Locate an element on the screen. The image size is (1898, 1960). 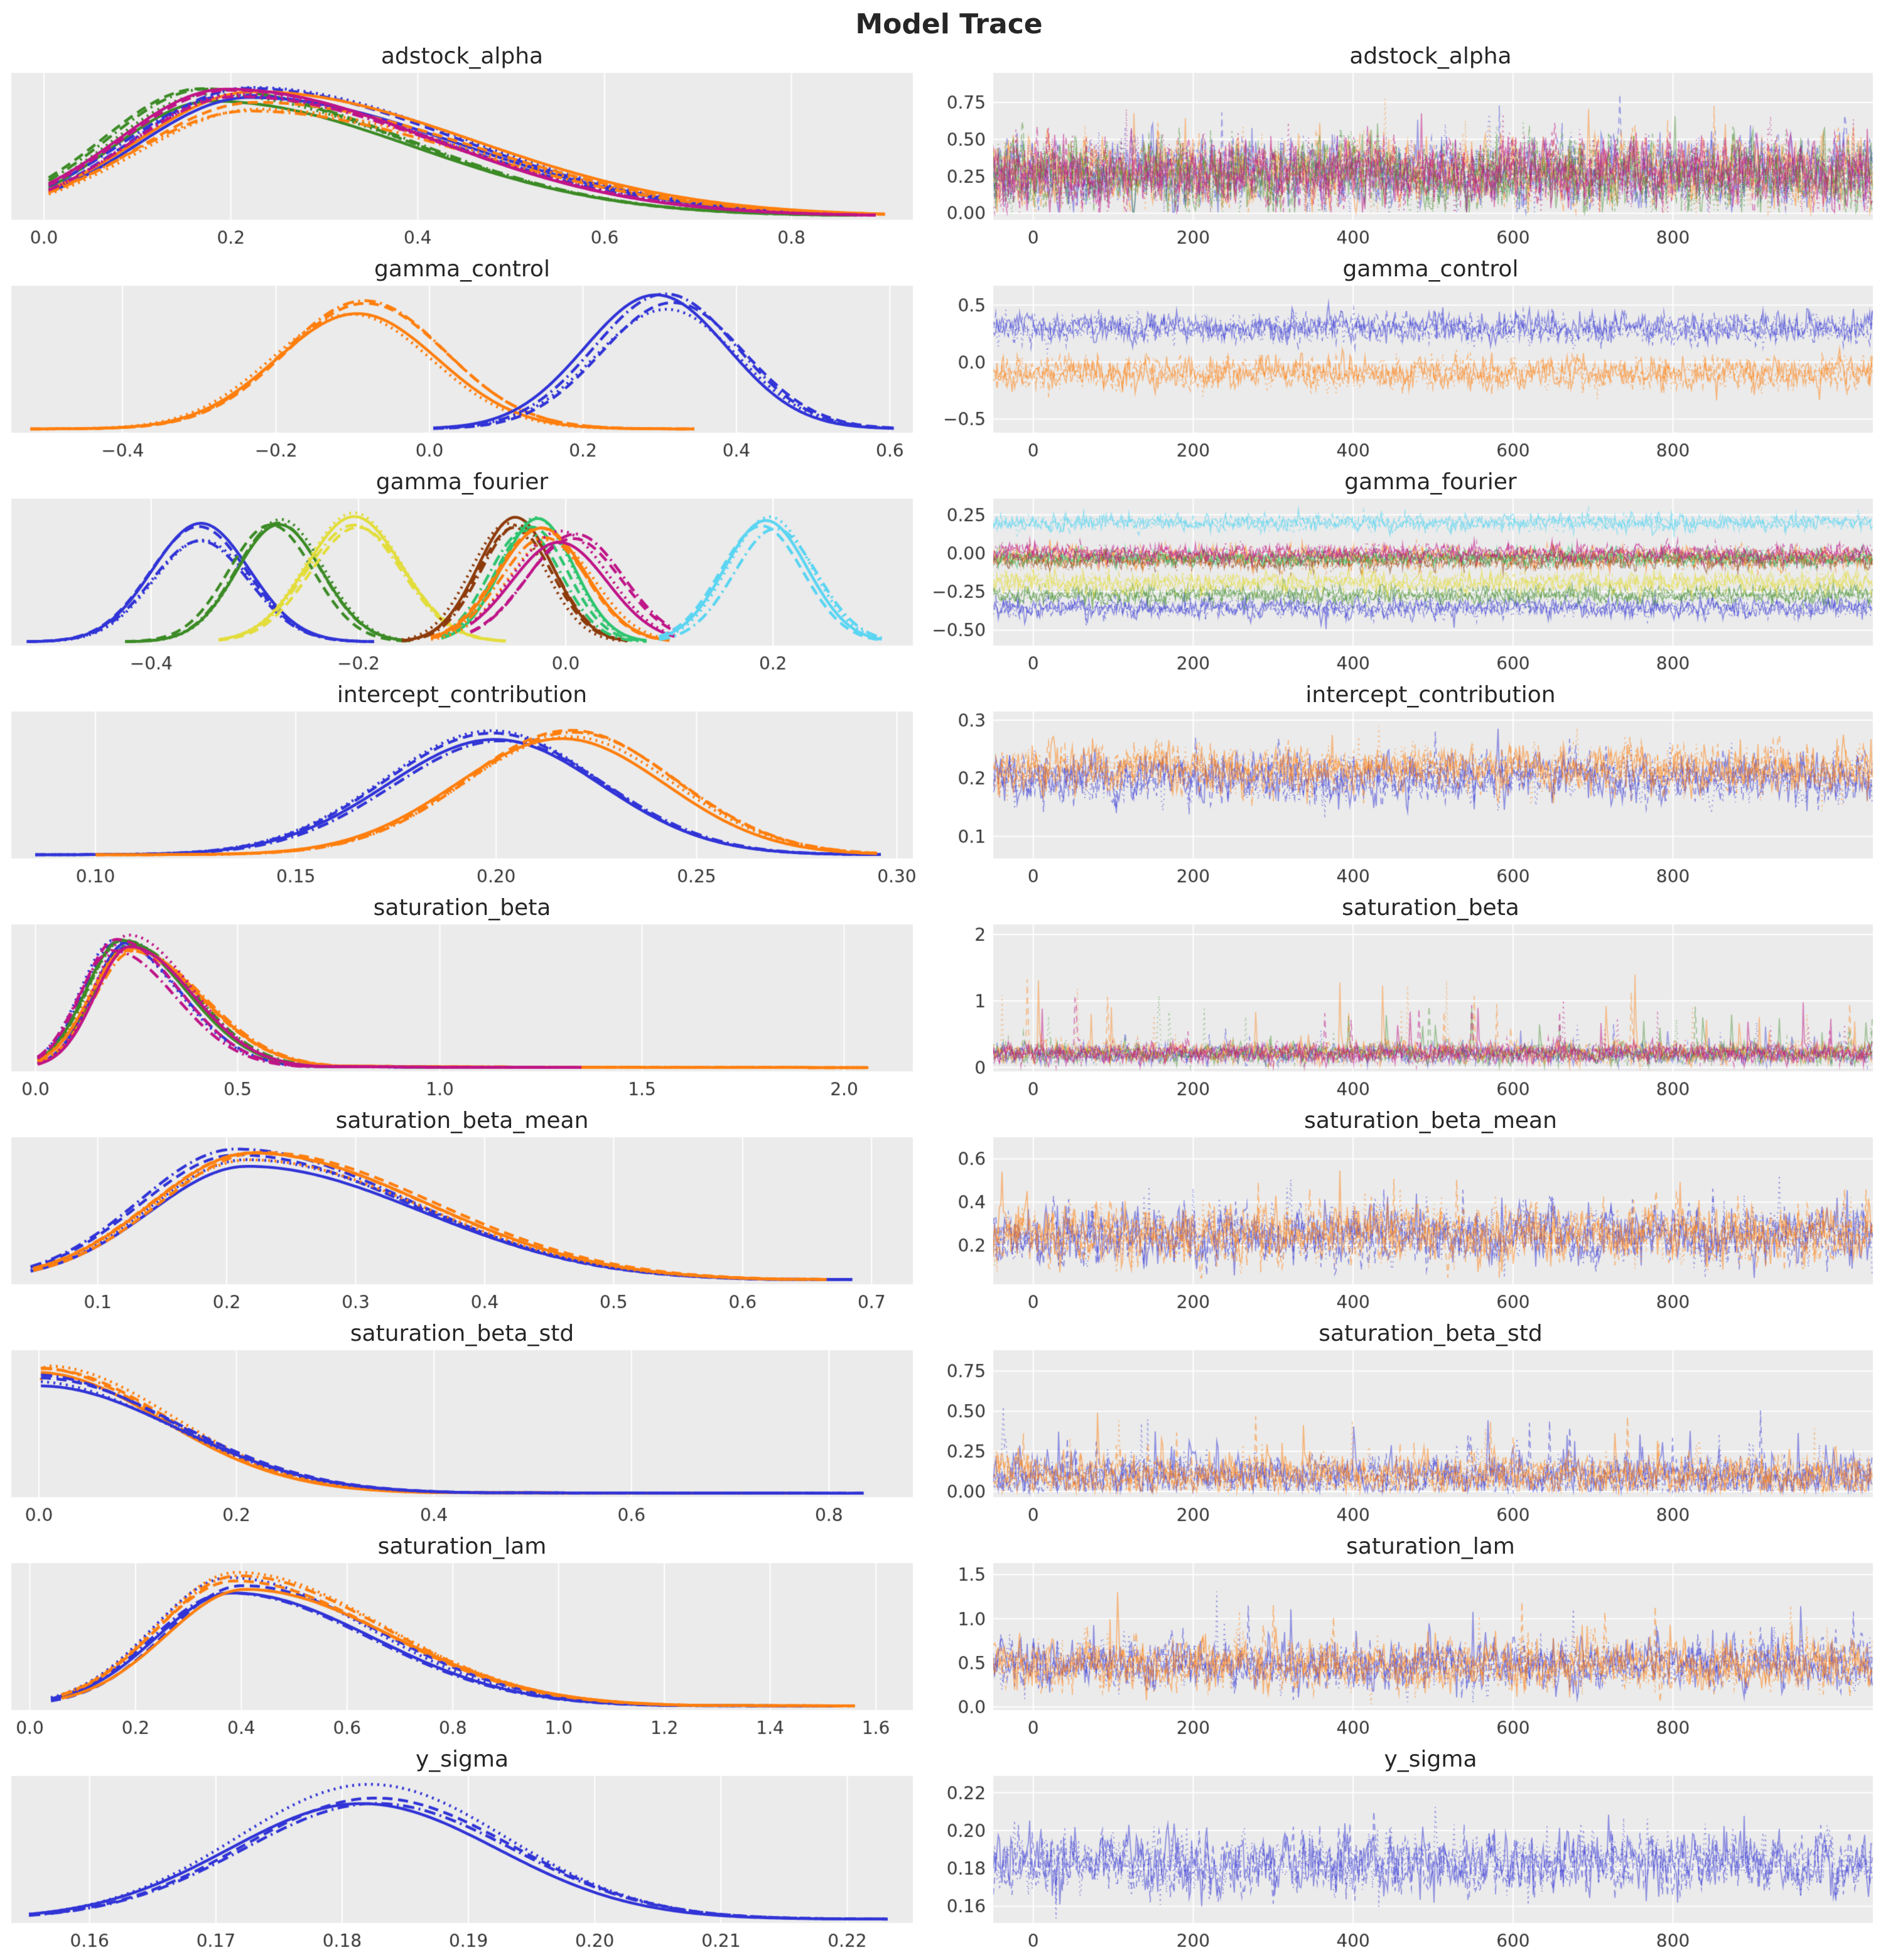
param-row-adstock-alpha: adstock_alpha adstock_alpha is located at coordinates (949, 148).